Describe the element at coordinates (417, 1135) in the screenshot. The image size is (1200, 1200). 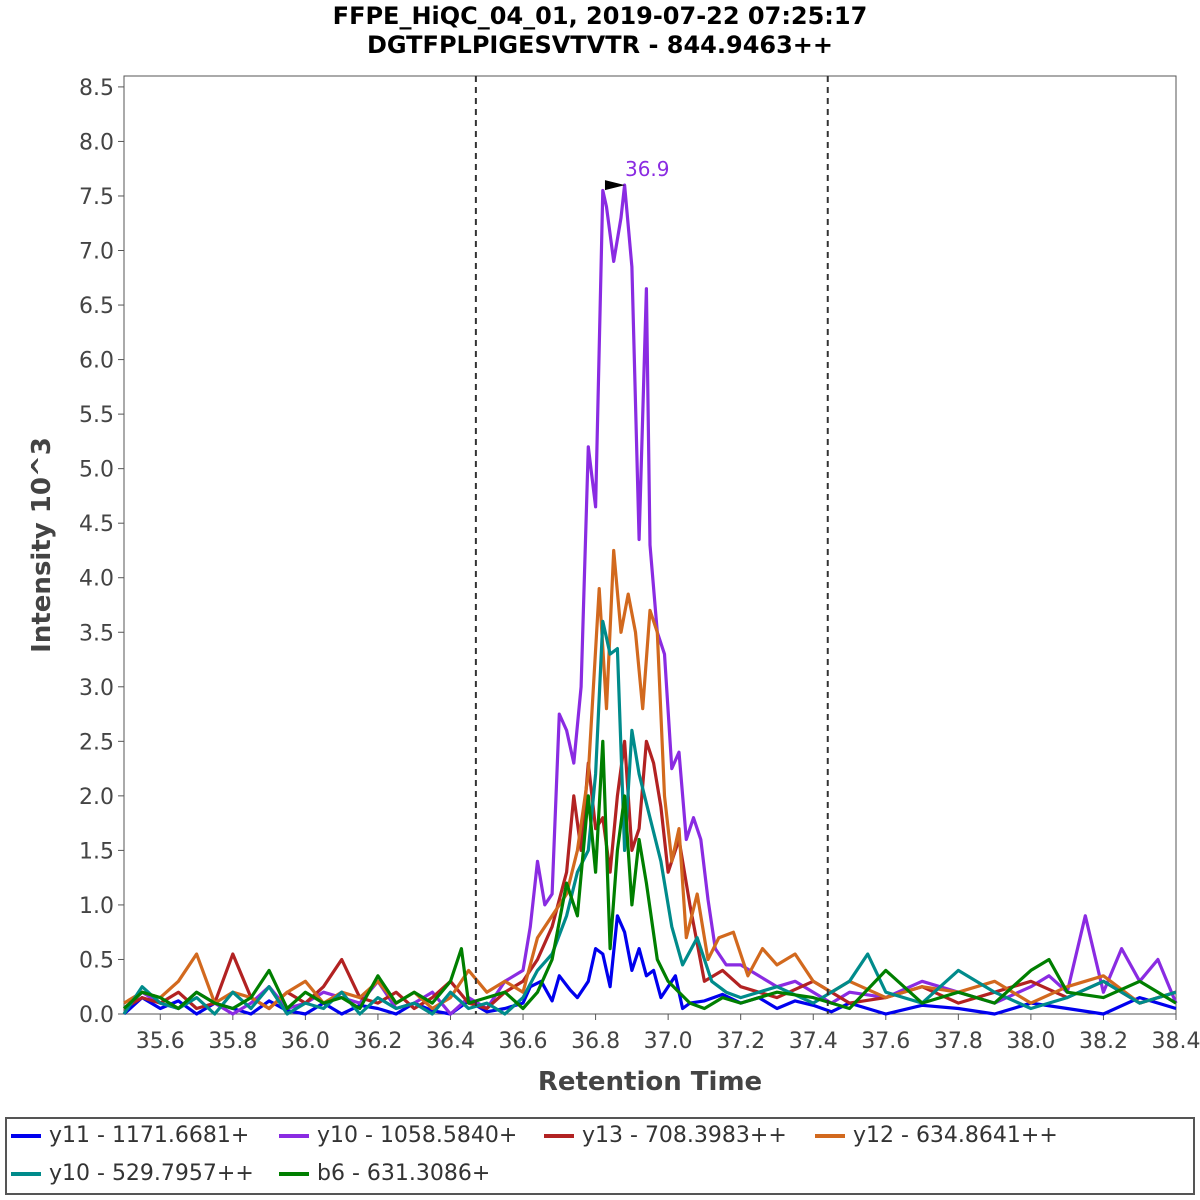
I see `legend-label: y10 - 1058.5840+` at that location.